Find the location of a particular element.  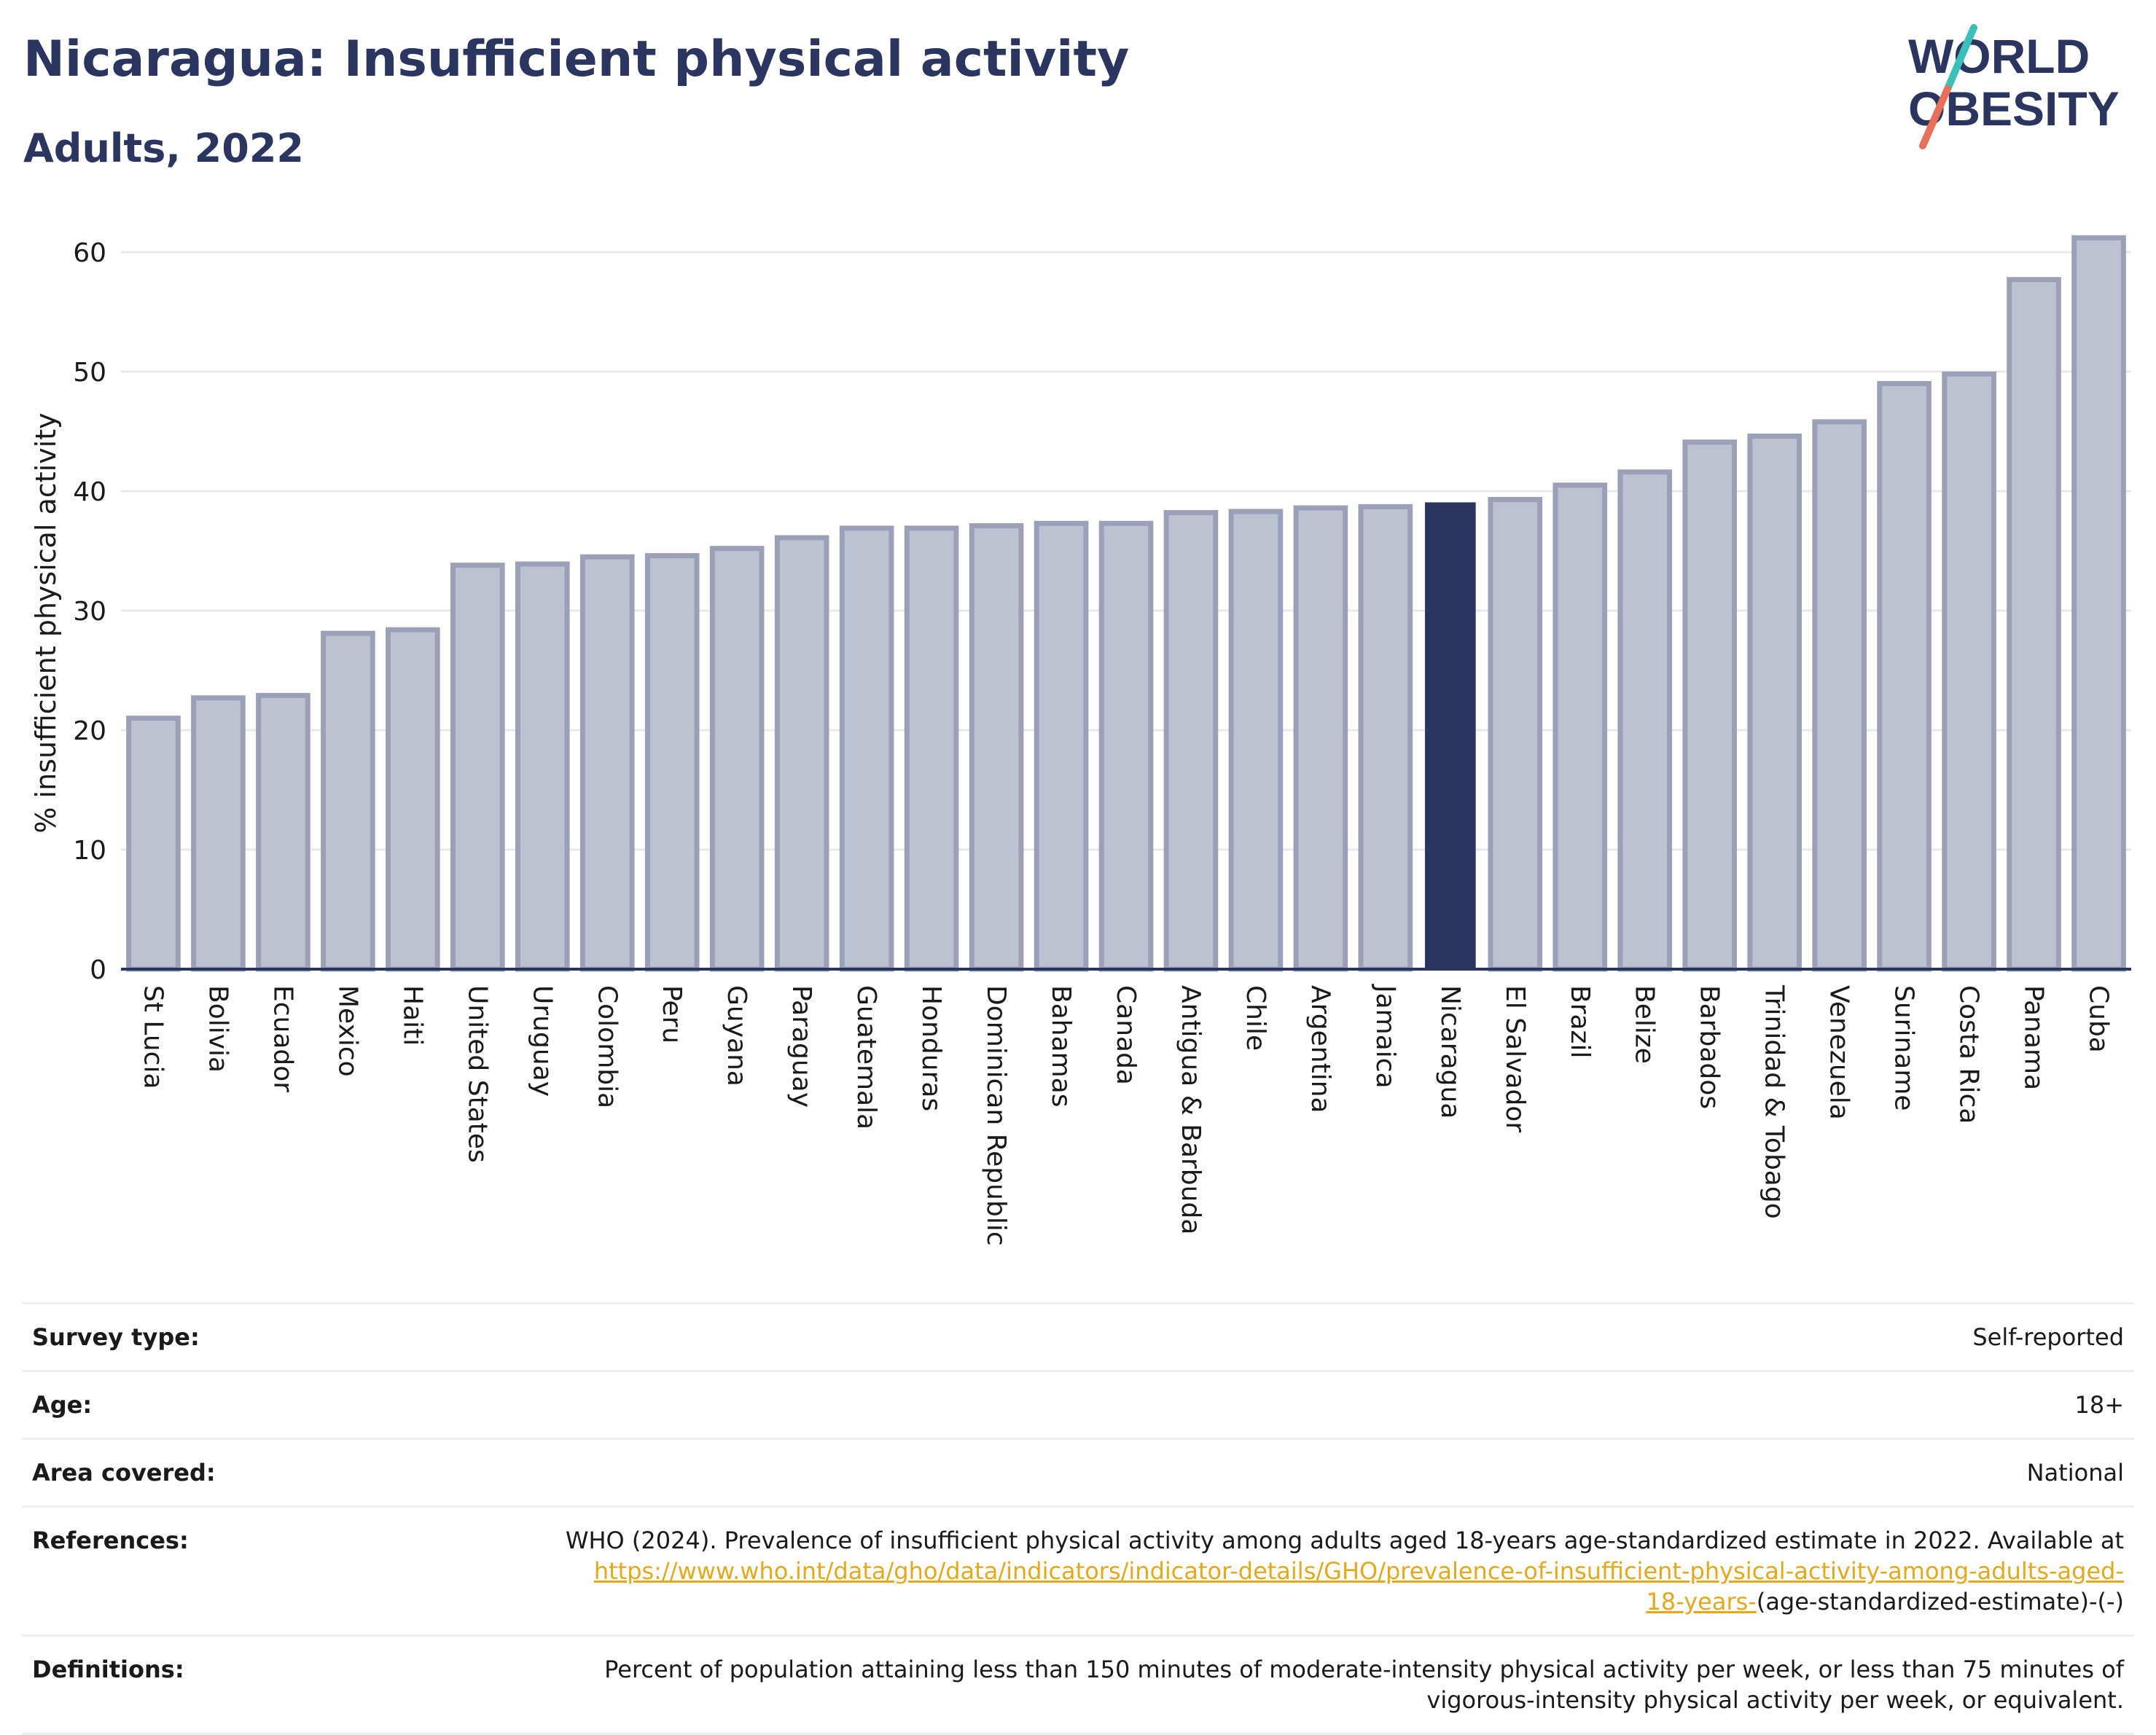

bar-barbados is located at coordinates (1710, 705).